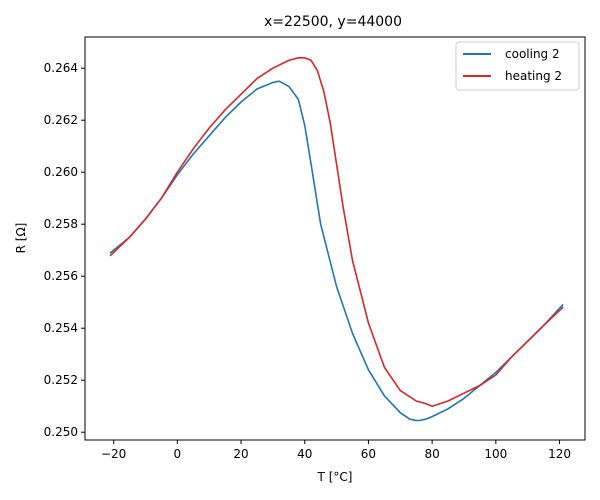 The image size is (600, 500). Describe the element at coordinates (240, 454) in the screenshot. I see `x-tick-label: 20` at that location.